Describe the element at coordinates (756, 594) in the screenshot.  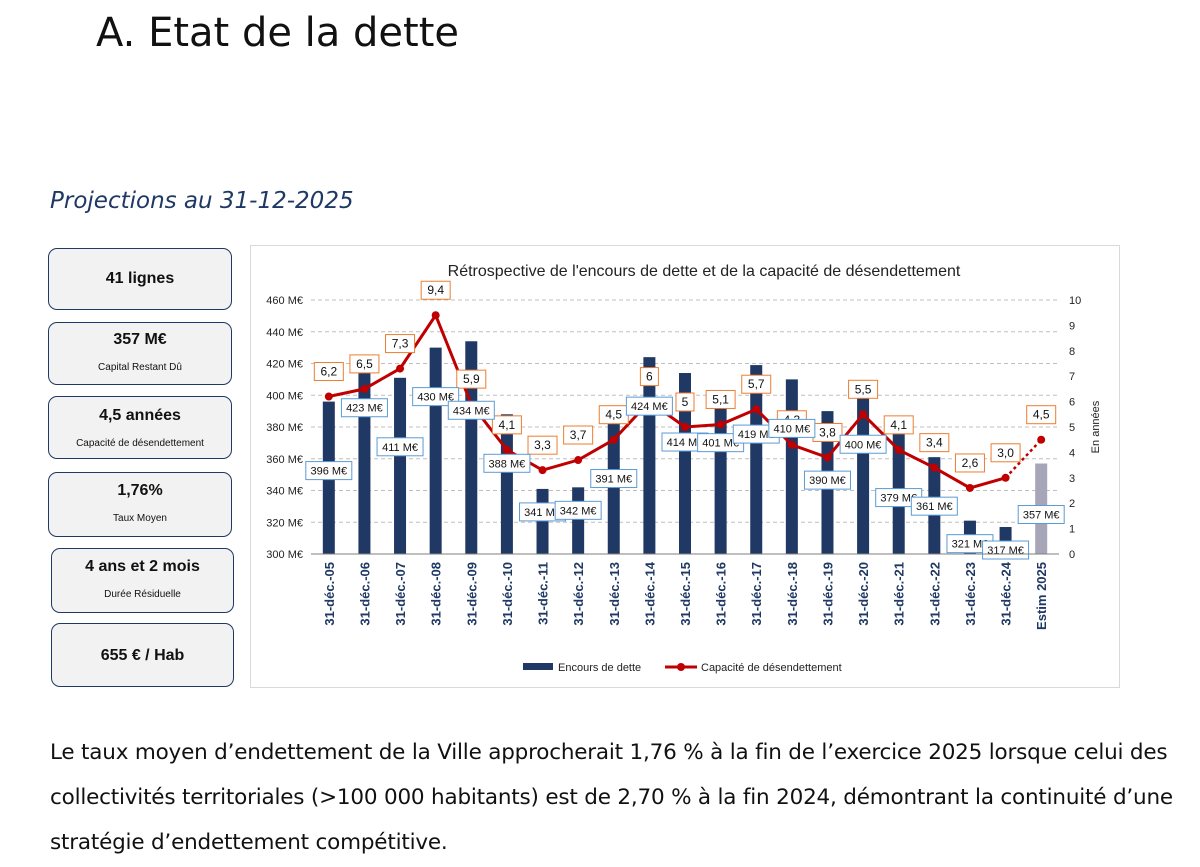
I see `x-tick-label: 31-déc.-17` at that location.